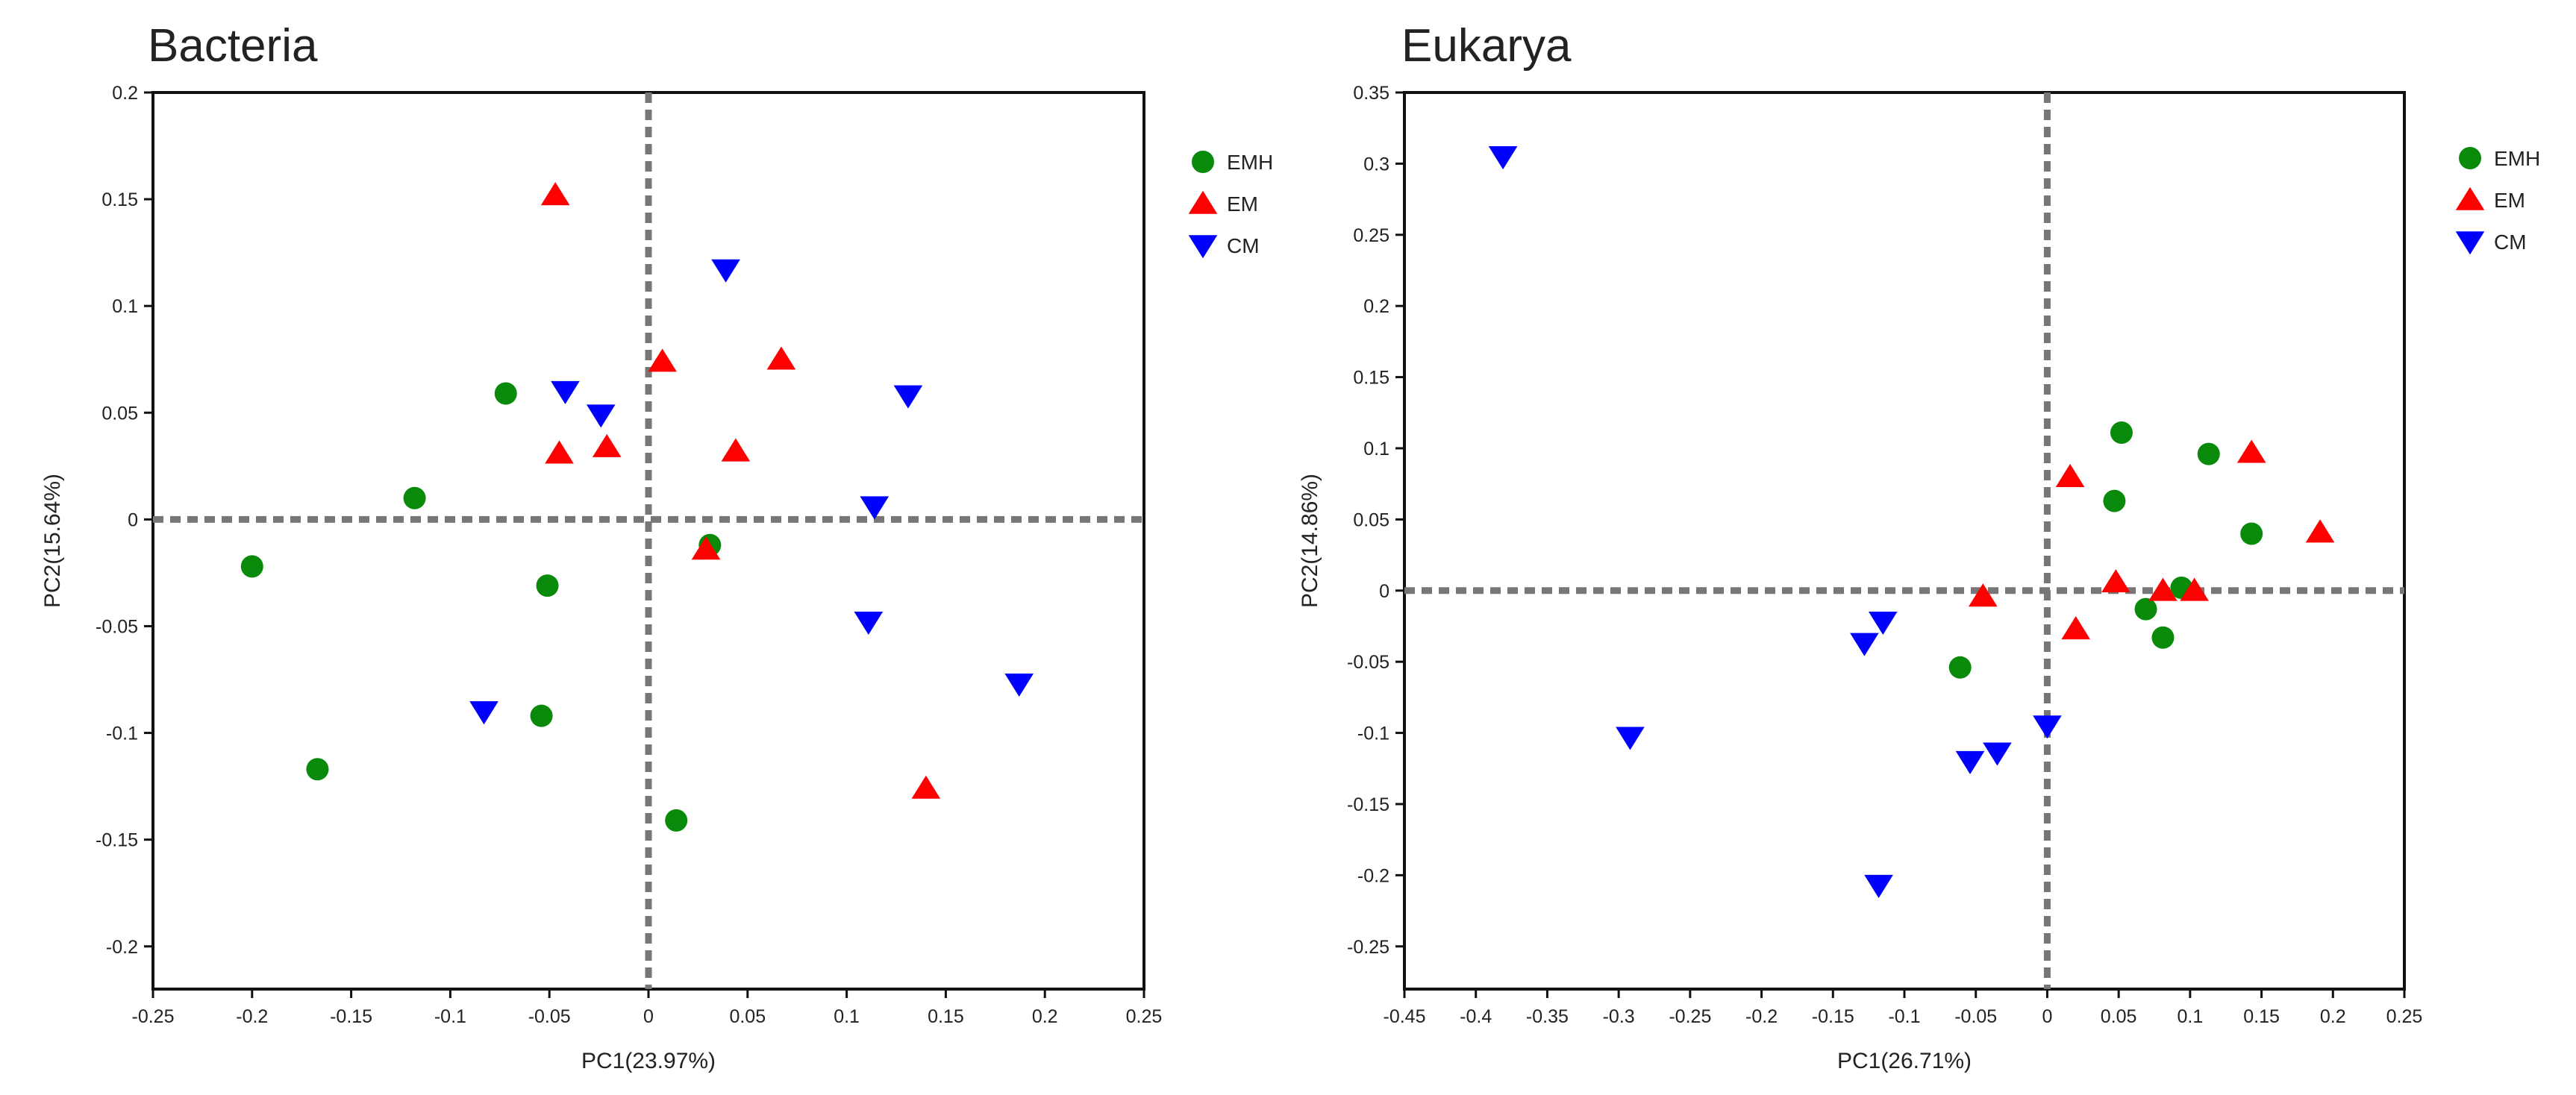  Describe the element at coordinates (351, 1016) in the screenshot. I see `x-tick-label: -0.15` at that location.